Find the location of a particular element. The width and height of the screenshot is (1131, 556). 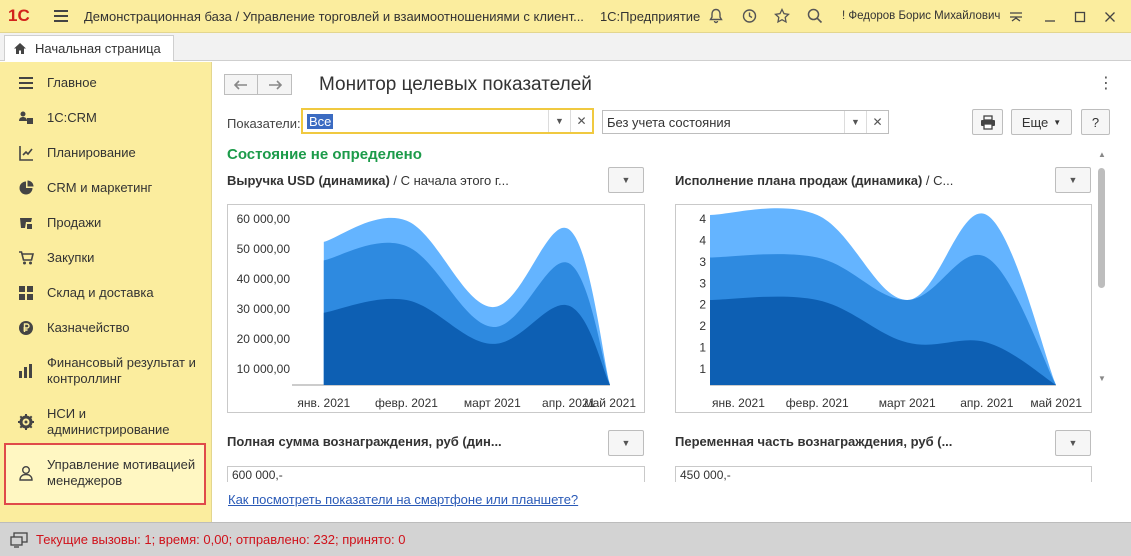

platform-name: 1С:Предприятие is located at coordinates (650, 16).